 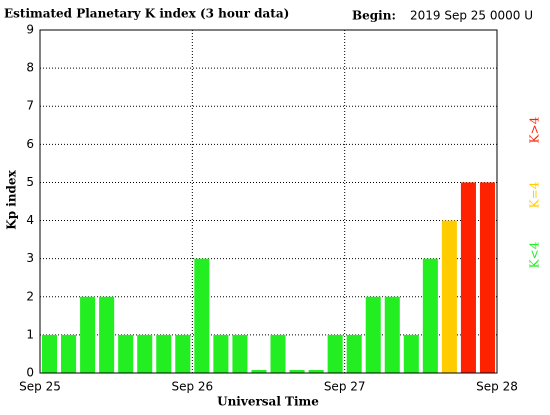 What do you see at coordinates (30, 258) in the screenshot?
I see `y-tick-label: 3` at bounding box center [30, 258].